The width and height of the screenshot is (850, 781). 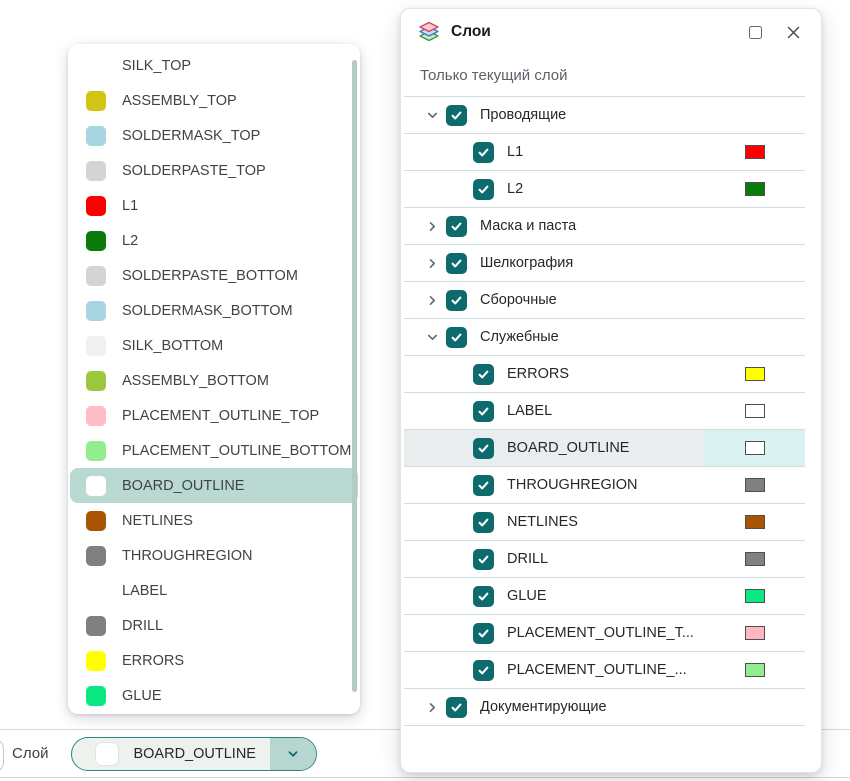 I want to click on tree-layer-row: NETLINES, so click(x=604, y=522).